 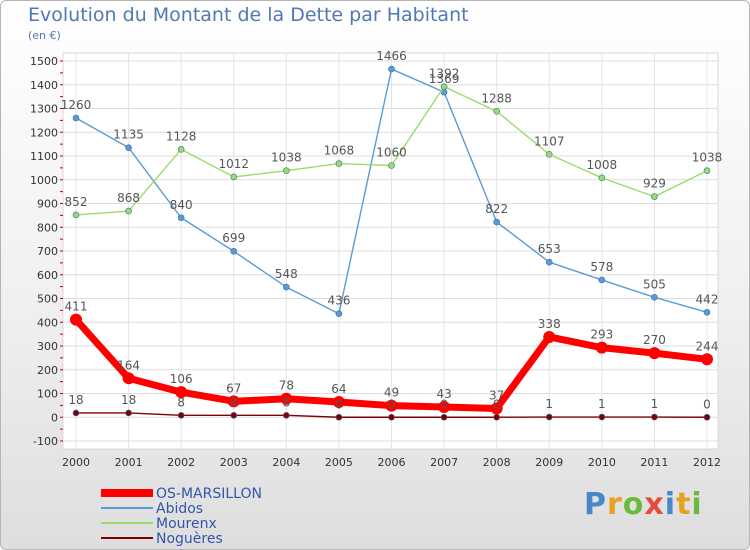 I want to click on y-tick-label: 1200, so click(x=44, y=132).